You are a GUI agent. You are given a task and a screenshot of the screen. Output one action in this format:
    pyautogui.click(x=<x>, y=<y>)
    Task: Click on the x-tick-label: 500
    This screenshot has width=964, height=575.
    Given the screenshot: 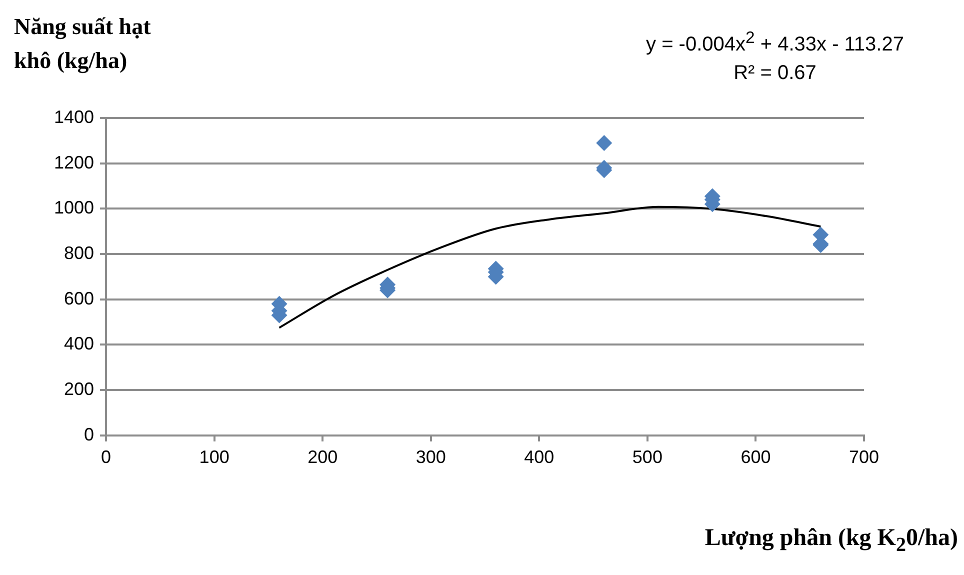 What is the action you would take?
    pyautogui.click(x=647, y=457)
    